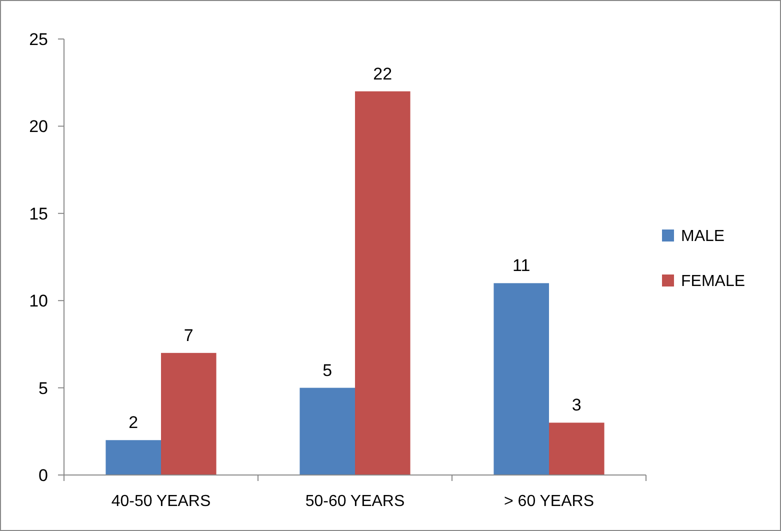  What do you see at coordinates (38, 126) in the screenshot?
I see `y-tick-label: 20` at bounding box center [38, 126].